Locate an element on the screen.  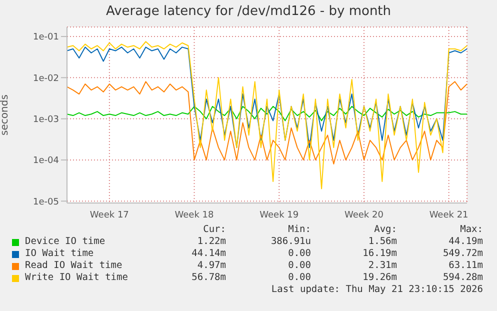
legend-label: Write IO Wait time is located at coordinates (76, 278).